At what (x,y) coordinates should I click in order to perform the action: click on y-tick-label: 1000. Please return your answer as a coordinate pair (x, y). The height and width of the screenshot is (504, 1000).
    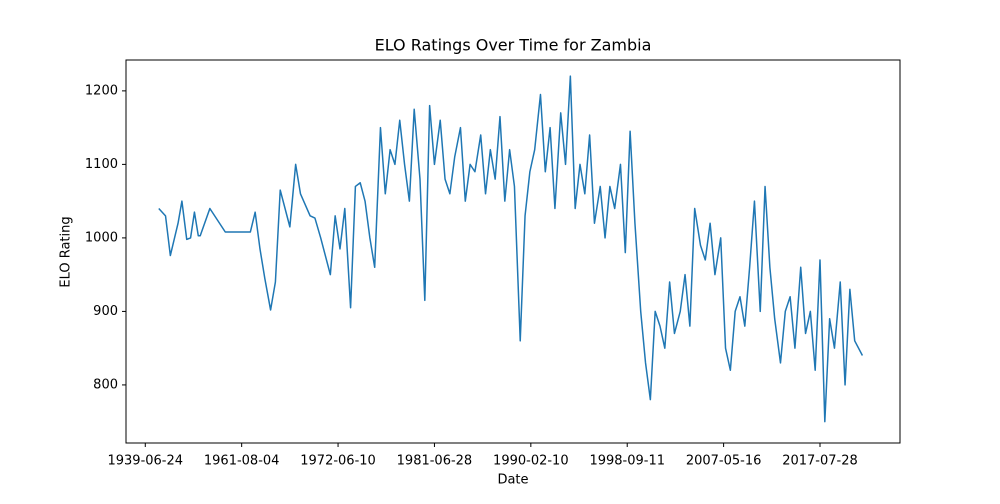
    Looking at the image, I should click on (101, 237).